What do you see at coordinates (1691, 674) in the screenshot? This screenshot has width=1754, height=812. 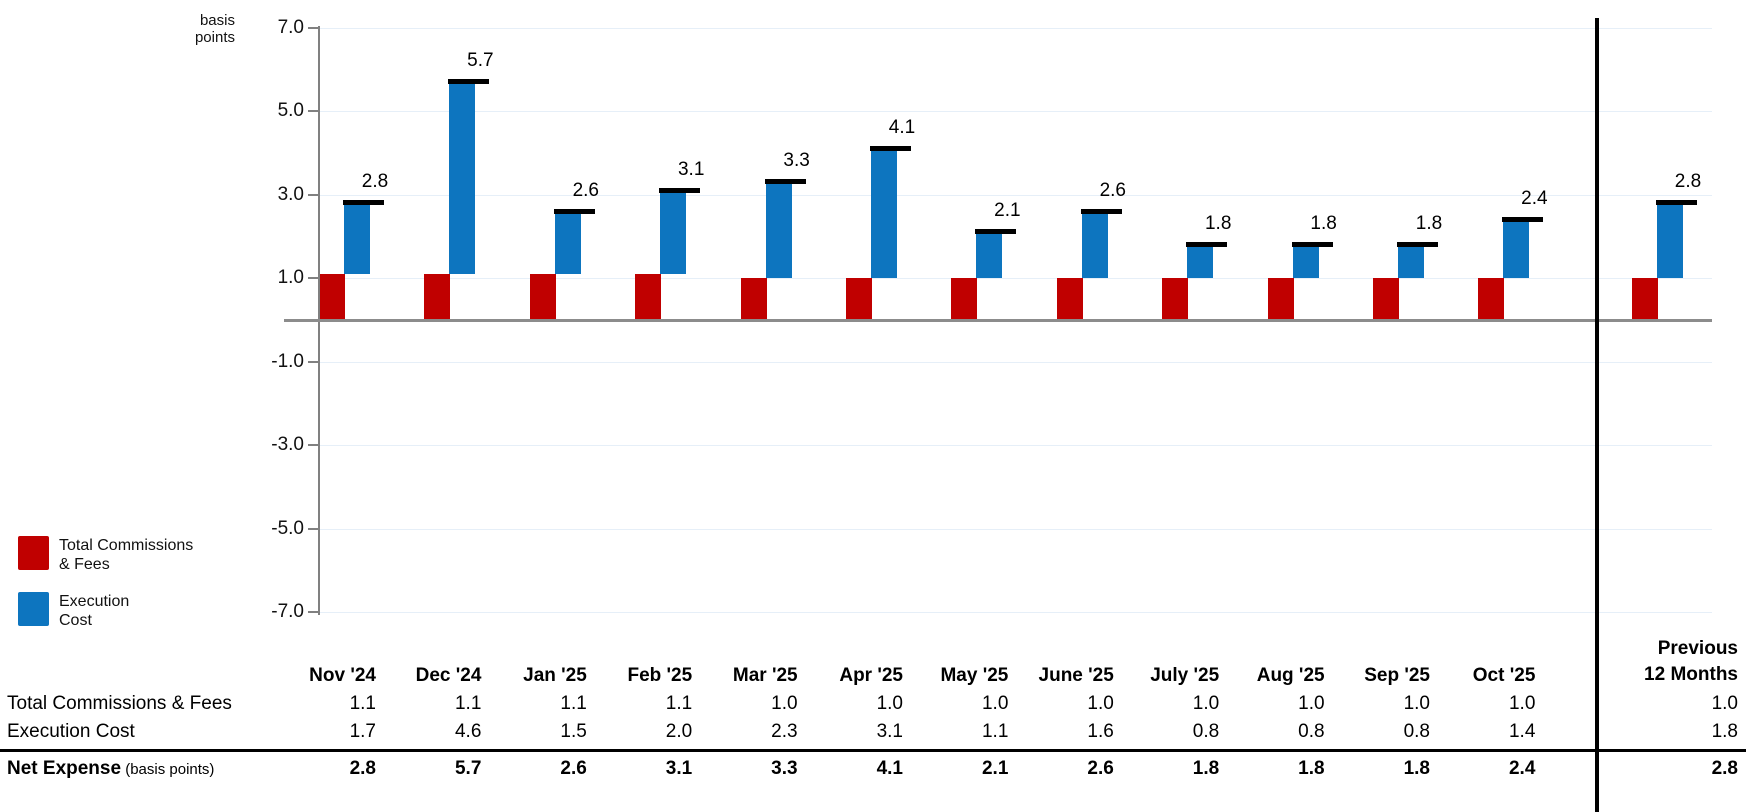 I see `table-header-previous-line: 12 Months` at bounding box center [1691, 674].